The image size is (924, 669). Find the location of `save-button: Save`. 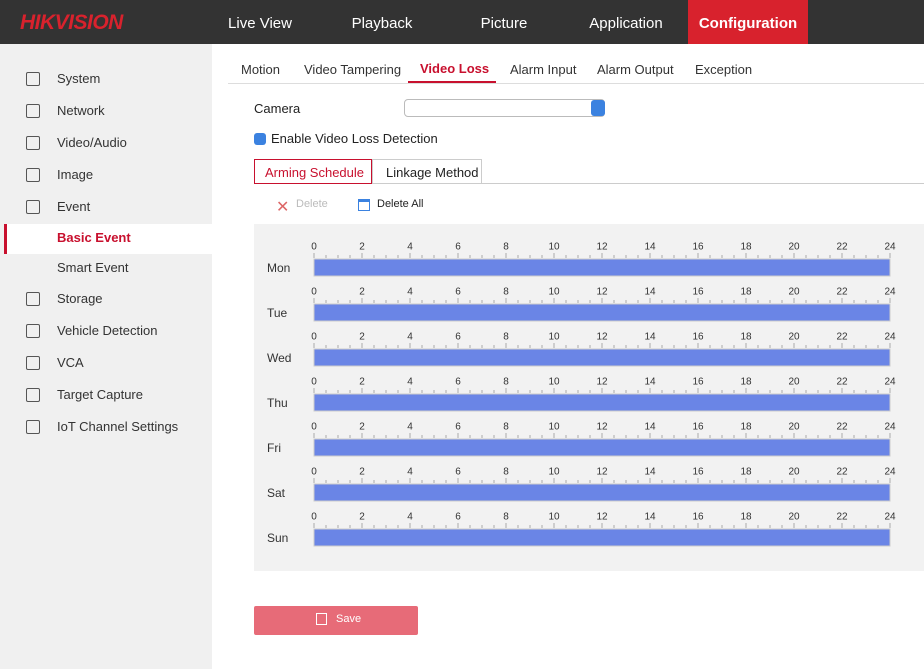

save-button: Save is located at coordinates (348, 619).